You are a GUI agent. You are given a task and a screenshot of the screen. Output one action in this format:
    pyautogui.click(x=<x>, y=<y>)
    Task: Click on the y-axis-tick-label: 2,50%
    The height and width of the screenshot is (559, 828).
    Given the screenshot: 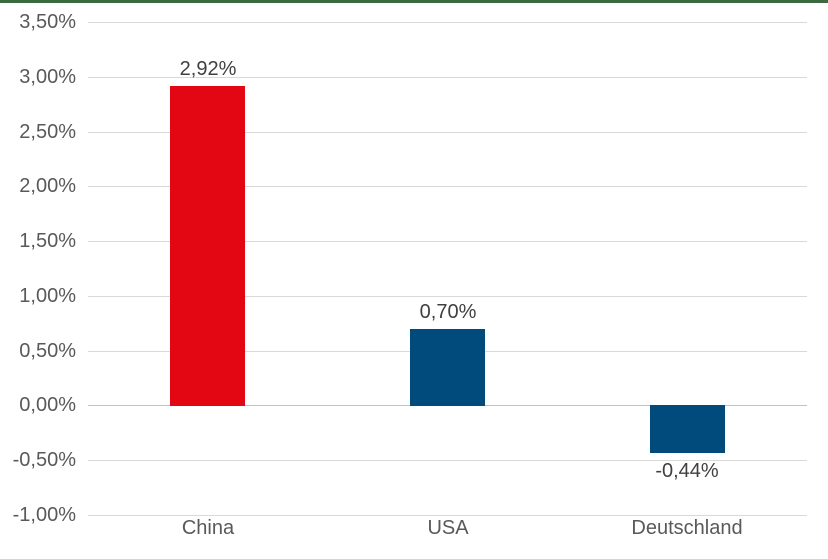 What is the action you would take?
    pyautogui.click(x=47, y=132)
    